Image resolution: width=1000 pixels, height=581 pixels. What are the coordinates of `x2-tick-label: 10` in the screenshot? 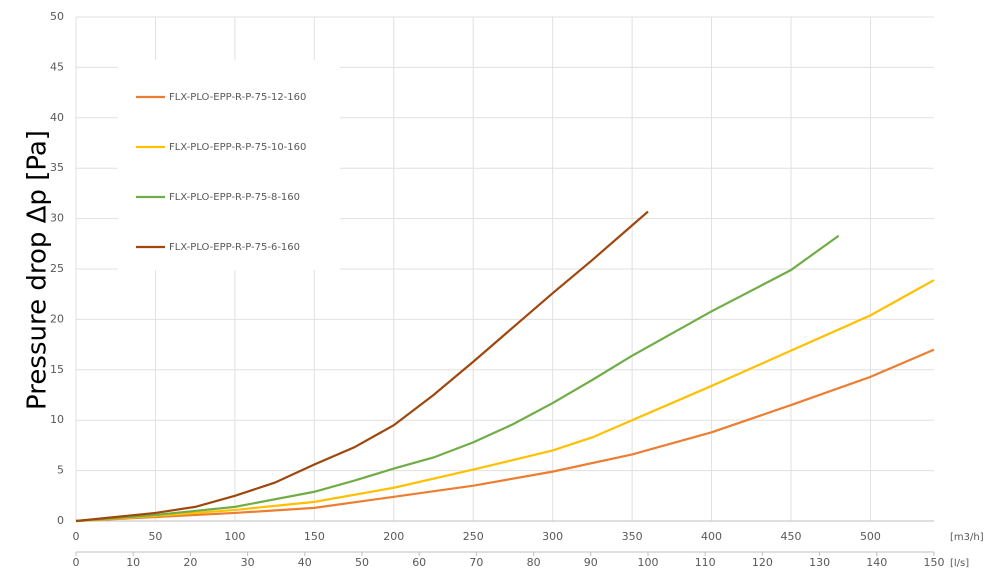 It's located at (133, 562).